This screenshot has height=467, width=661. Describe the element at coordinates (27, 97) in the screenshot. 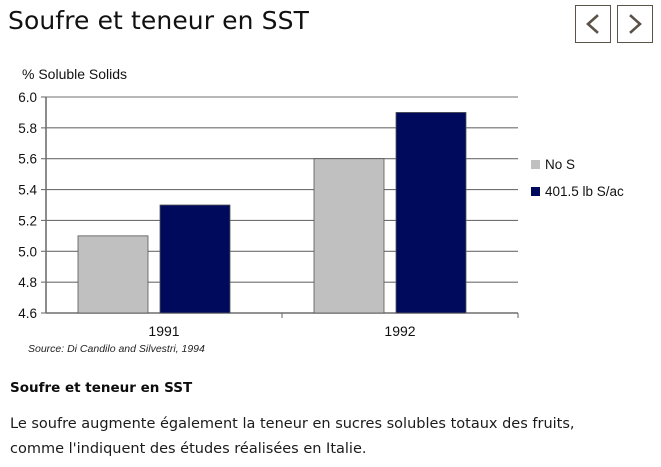

I see `y-tick-label: 6.0` at that location.